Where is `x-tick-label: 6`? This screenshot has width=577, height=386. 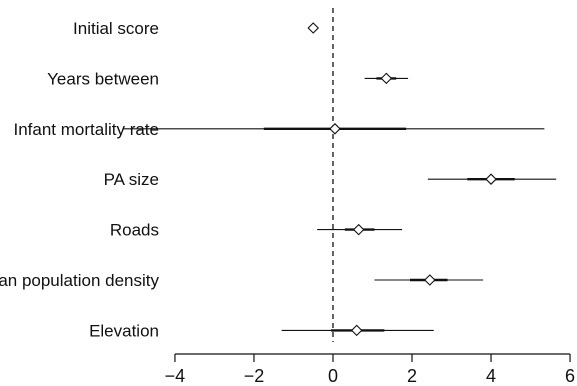
x-tick-label: 6 is located at coordinates (570, 376).